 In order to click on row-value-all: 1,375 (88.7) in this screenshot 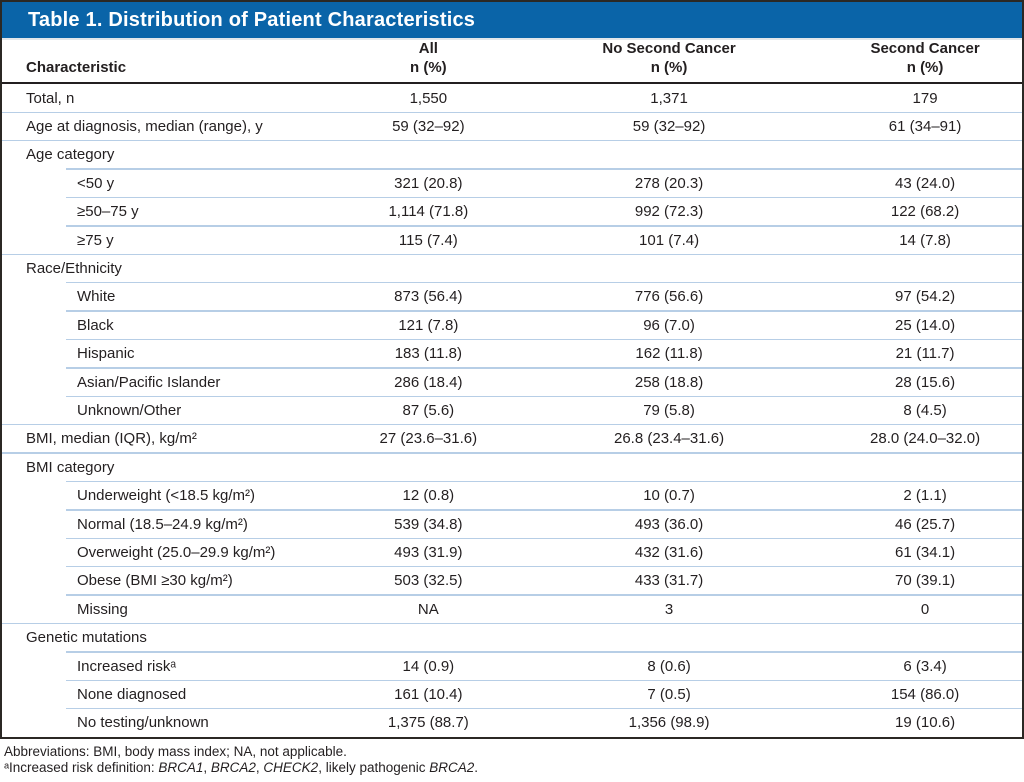, I will do `click(428, 723)`.